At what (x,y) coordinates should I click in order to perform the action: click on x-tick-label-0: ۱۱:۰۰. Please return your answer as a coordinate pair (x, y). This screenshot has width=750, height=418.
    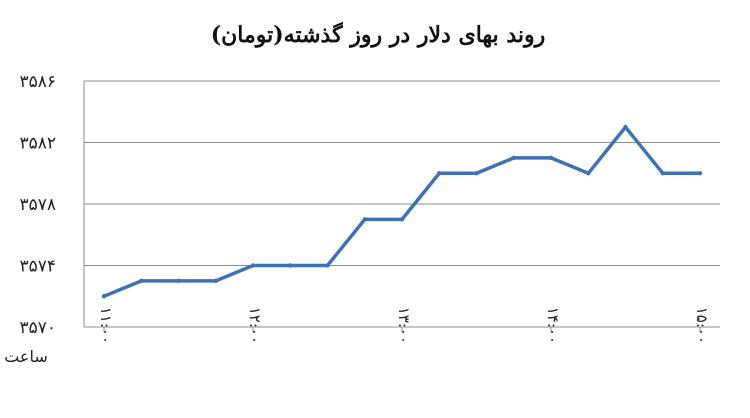
    Looking at the image, I should click on (106, 325).